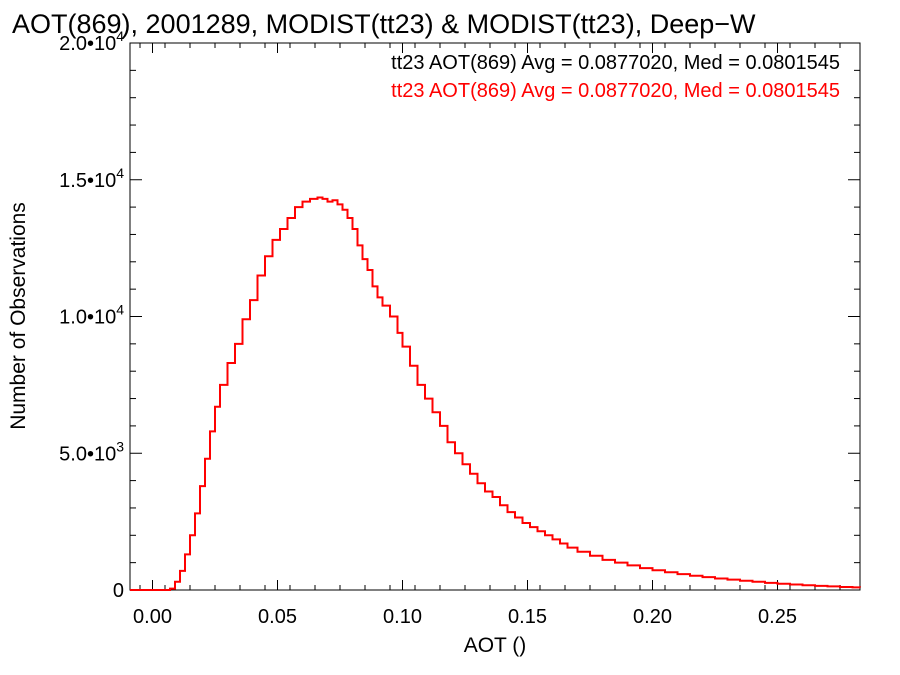 Image resolution: width=900 pixels, height=675 pixels. What do you see at coordinates (465, 617) in the screenshot?
I see `x-tick-labels: 0.00 0.05 0.10 0.15 0.20 0.25` at bounding box center [465, 617].